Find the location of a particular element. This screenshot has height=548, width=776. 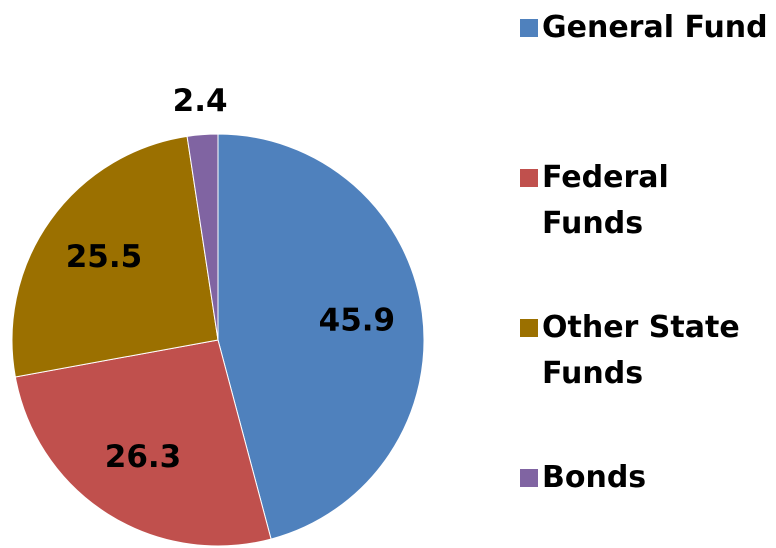

legend-item: General Fund is located at coordinates (645, 28).